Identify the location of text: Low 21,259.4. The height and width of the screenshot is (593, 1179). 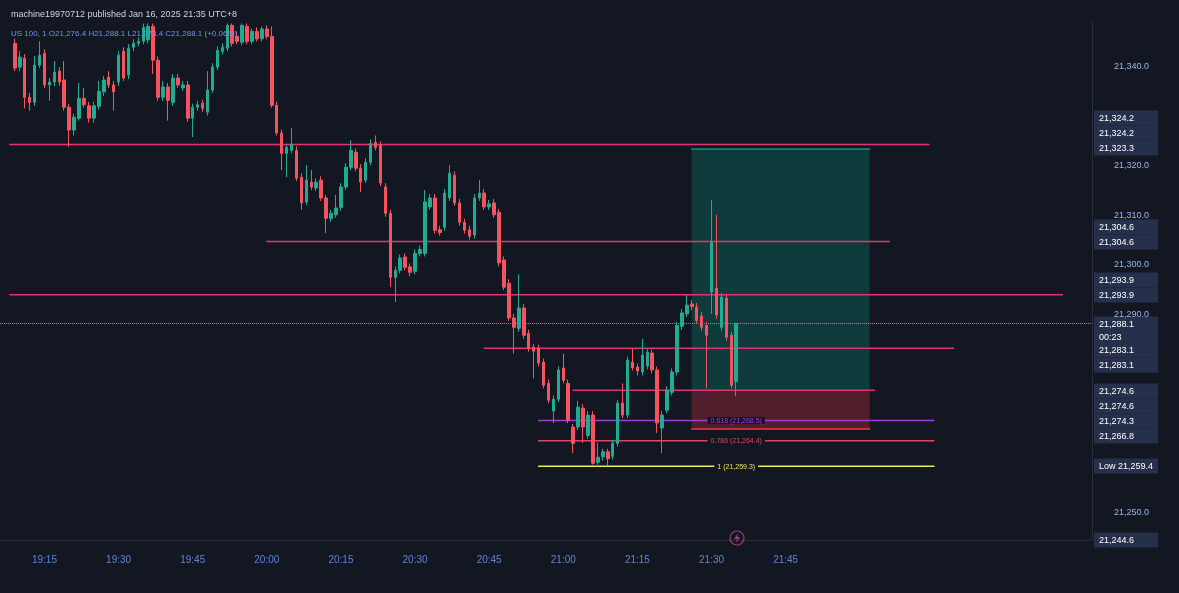
(1126, 466).